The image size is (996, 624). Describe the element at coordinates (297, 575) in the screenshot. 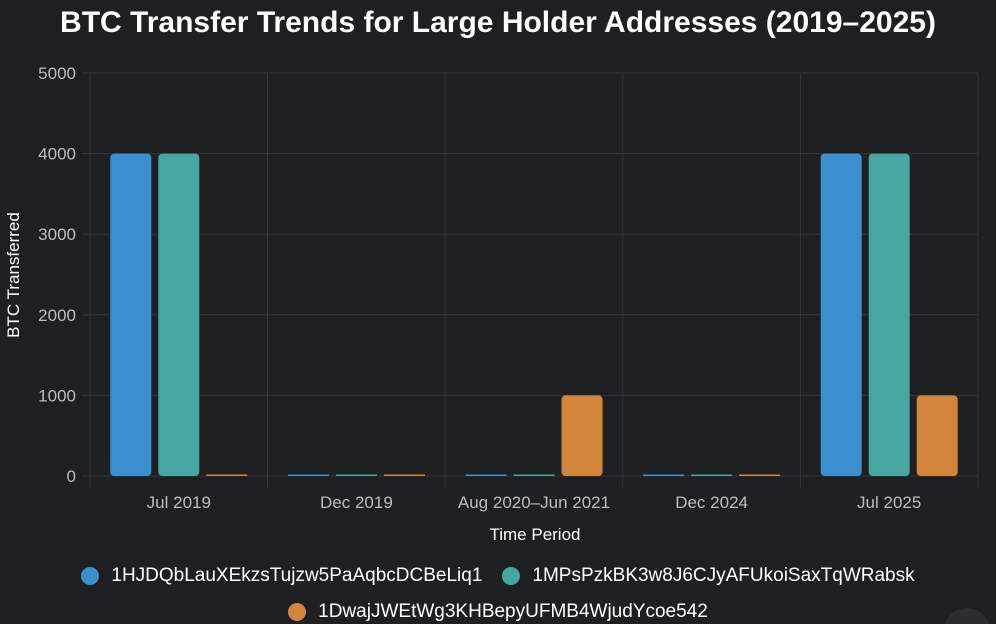

I see `legend-label: 1HJDQbLauXEkzsTujzw5PaAqbcDCBeLiq1` at that location.